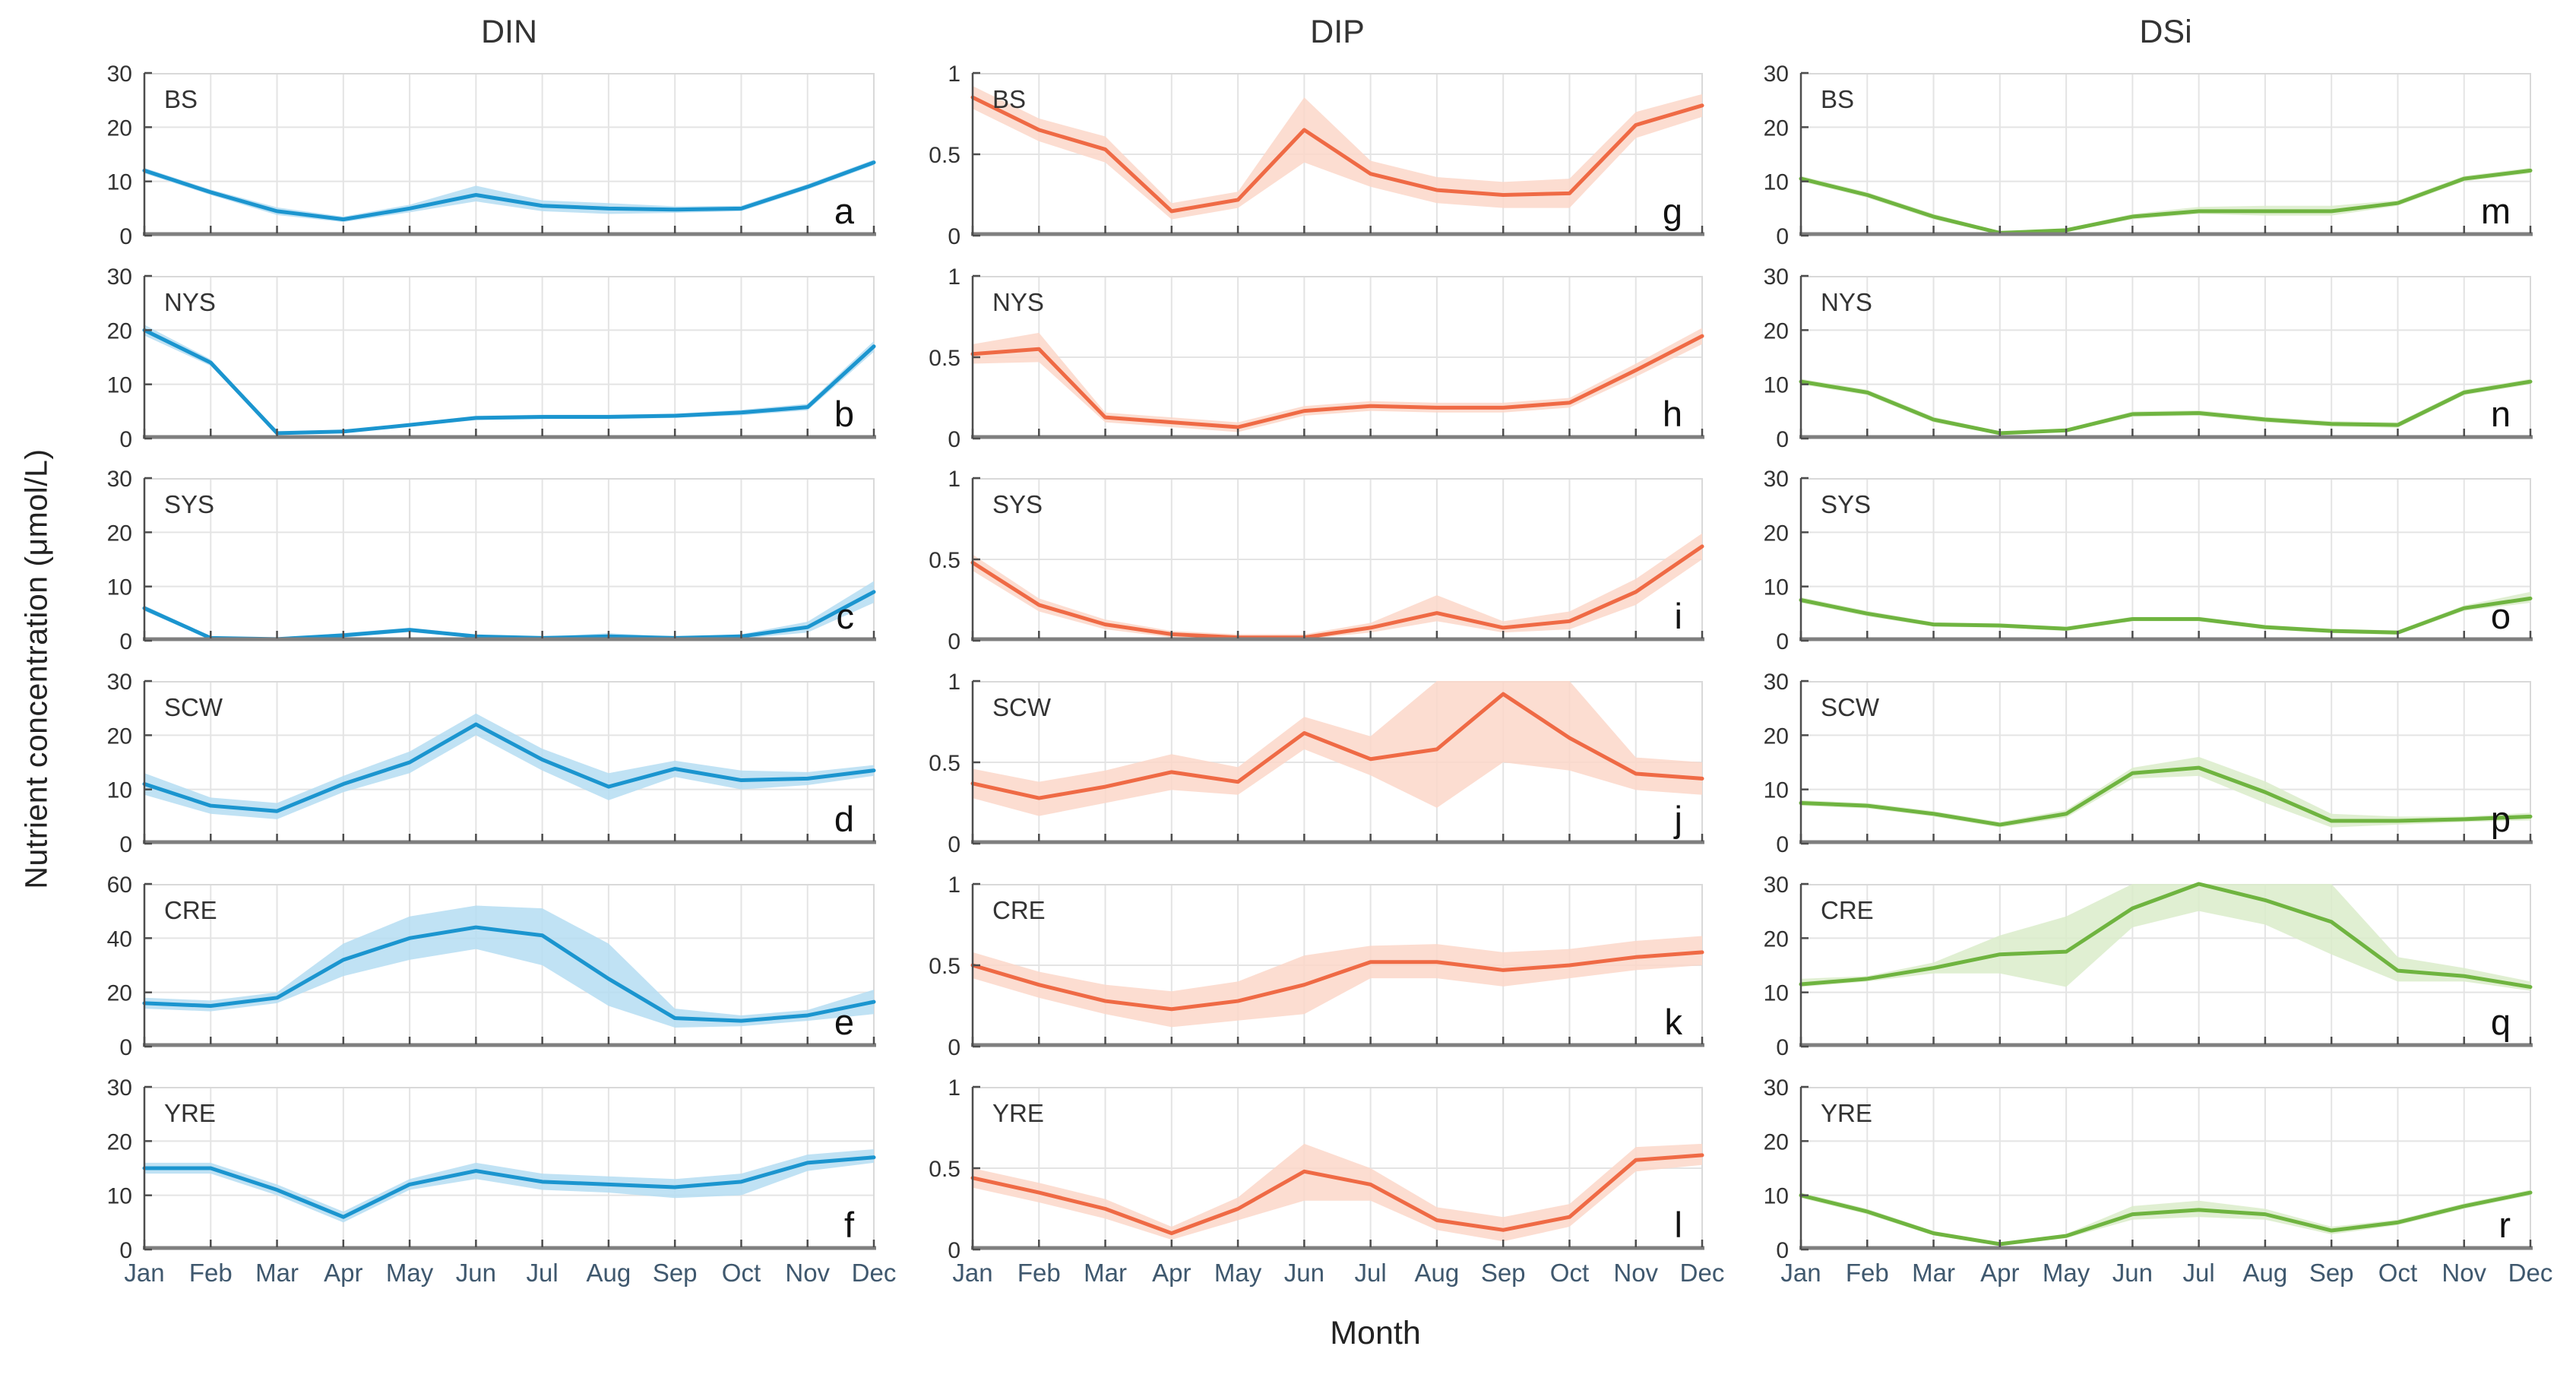  What do you see at coordinates (1316, 966) in the screenshot?
I see `panel-k: 0 0.5 1 CRE k` at bounding box center [1316, 966].